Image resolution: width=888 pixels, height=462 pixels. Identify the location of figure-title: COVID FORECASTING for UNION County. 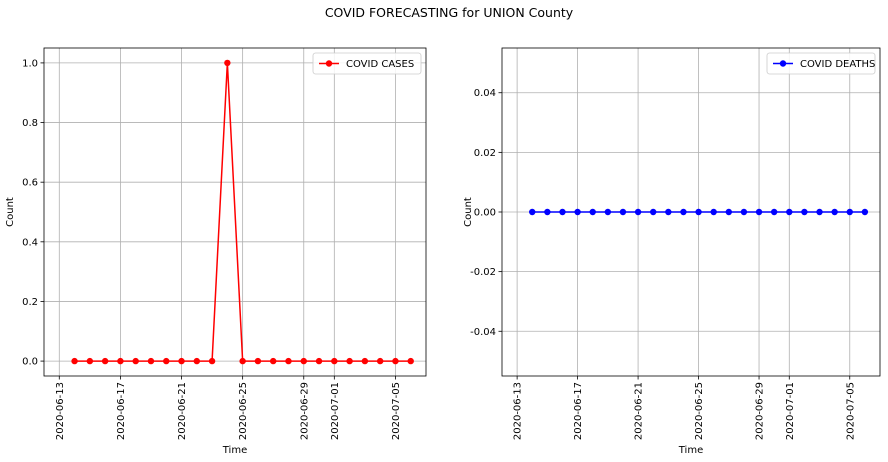
(449, 12).